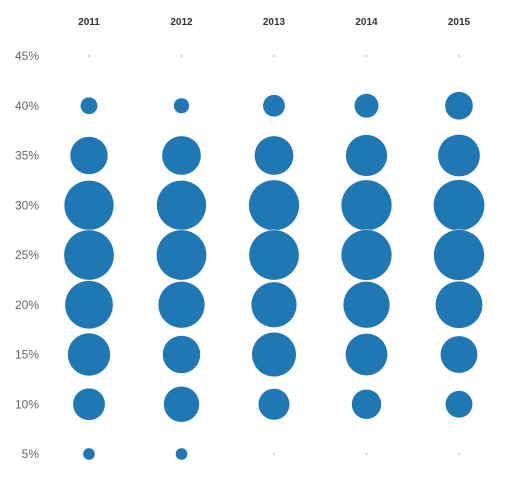 The width and height of the screenshot is (519, 490). Describe the element at coordinates (181, 22) in the screenshot. I see `x-tick-label-2012: 2012` at that location.